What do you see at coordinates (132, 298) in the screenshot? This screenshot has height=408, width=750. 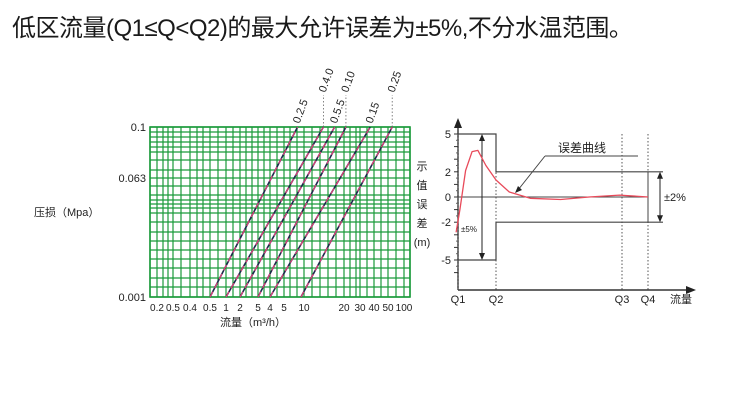 I see `y-tick-label: 0.001` at bounding box center [132, 298].